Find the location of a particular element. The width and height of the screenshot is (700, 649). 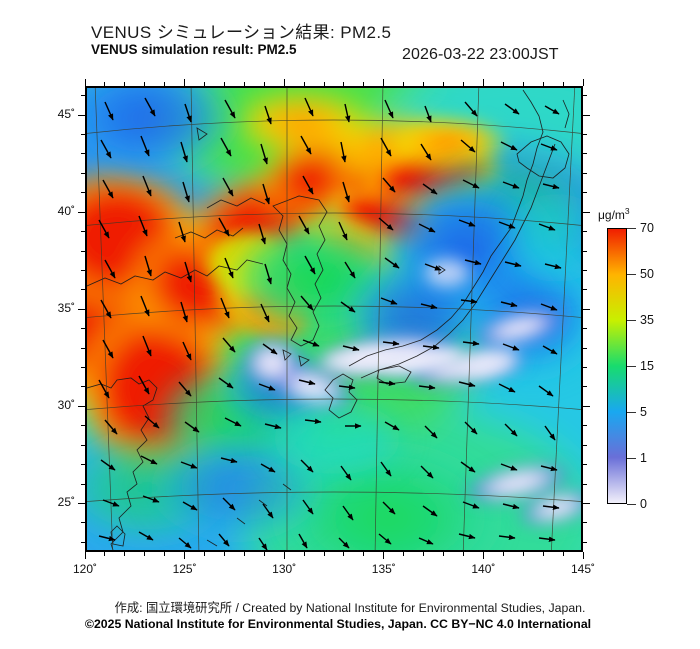

colorbar-unit-label: μg/m3 is located at coordinates (614, 214).